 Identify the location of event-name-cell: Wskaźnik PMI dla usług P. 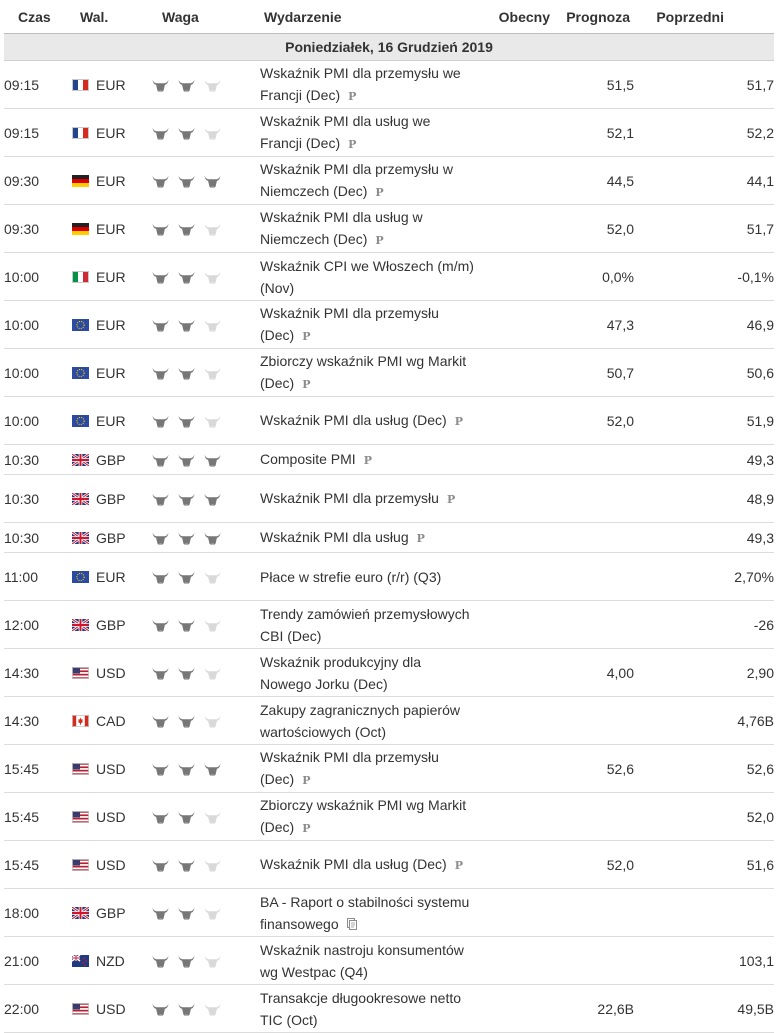
(367, 537).